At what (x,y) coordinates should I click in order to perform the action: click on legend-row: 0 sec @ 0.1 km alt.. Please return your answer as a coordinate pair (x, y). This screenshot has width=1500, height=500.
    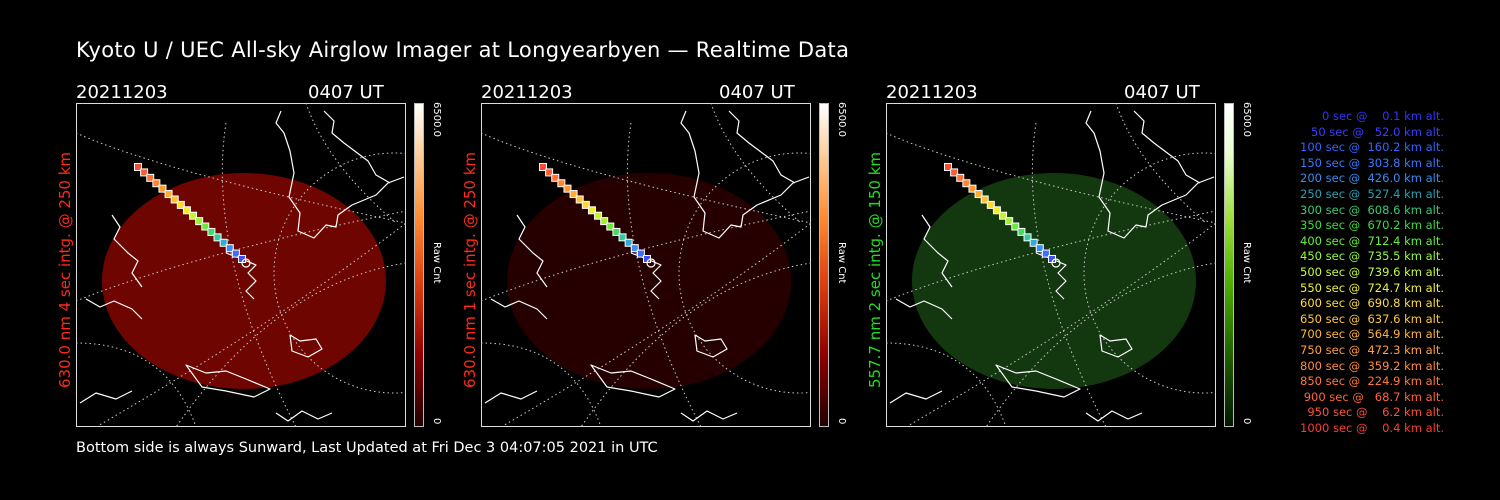
    Looking at the image, I should click on (1382, 116).